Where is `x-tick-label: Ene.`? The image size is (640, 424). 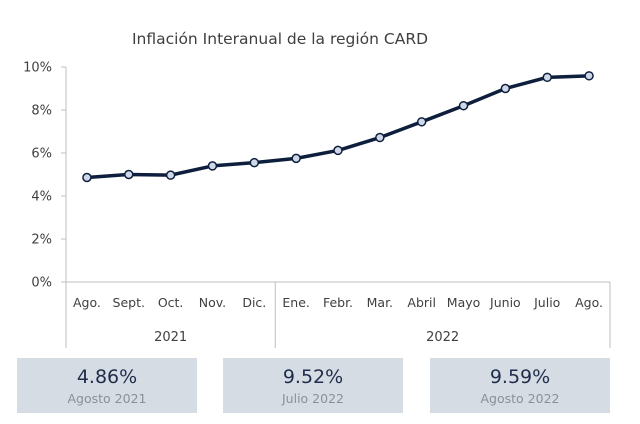
x-tick-label: Ene. is located at coordinates (295, 302).